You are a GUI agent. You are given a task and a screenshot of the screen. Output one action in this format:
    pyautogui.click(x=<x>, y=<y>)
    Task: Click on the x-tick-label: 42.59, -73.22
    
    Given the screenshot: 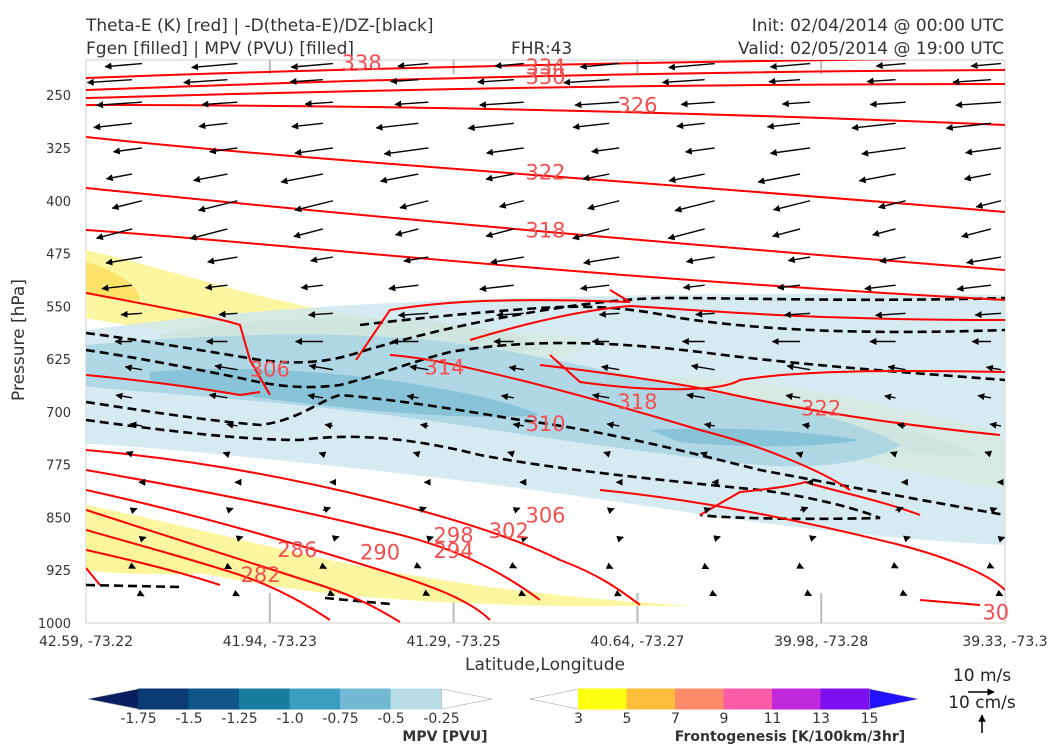 What is the action you would take?
    pyautogui.click(x=86, y=642)
    